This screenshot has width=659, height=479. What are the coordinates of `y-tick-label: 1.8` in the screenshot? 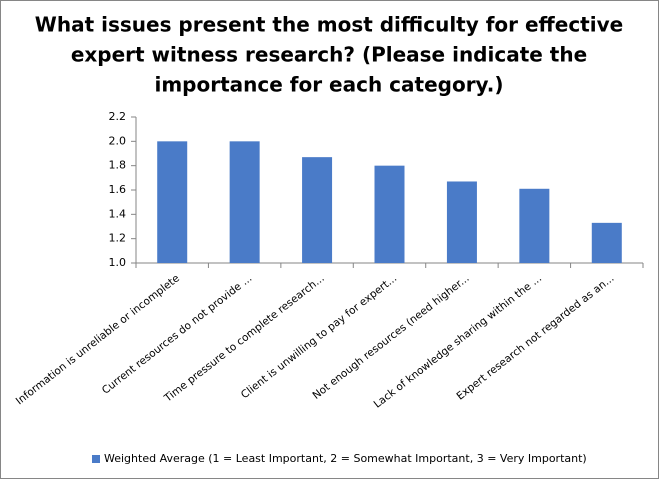 It's located at (118, 165).